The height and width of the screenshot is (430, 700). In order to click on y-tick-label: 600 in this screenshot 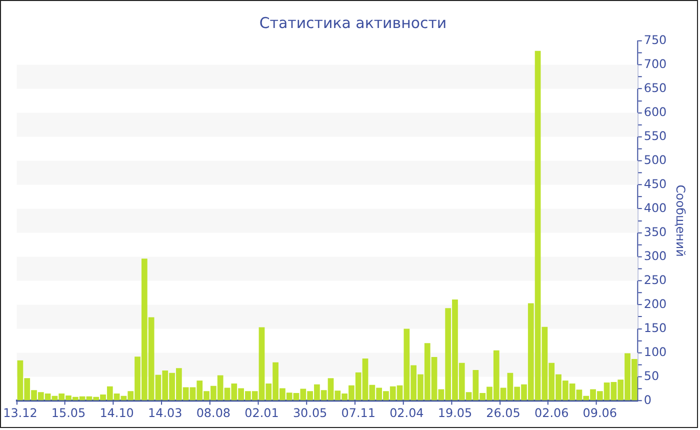, I will do `click(655, 111)`.